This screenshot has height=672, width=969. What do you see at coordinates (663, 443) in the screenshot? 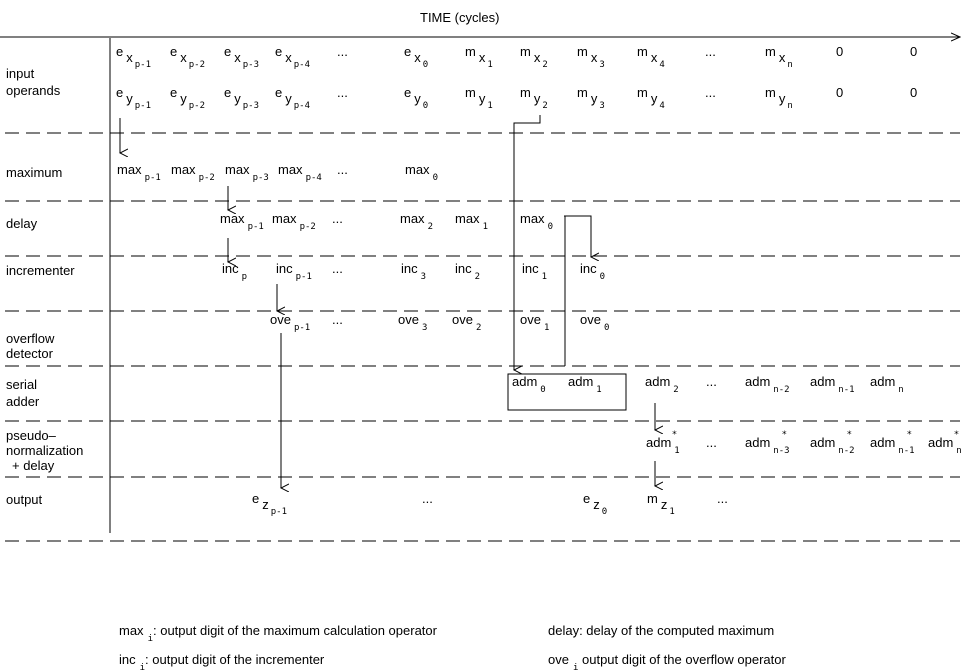
I see `pseudo-token: adm1*` at bounding box center [663, 443].